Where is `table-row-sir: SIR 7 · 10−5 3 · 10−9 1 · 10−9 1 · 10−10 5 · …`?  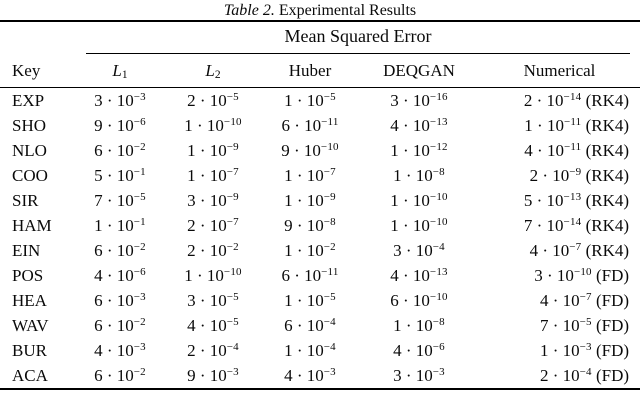
table-row-sir: SIR 7 · 10−5 3 · 10−9 1 · 10−9 1 · 10−10 5 · … is located at coordinates (320, 200).